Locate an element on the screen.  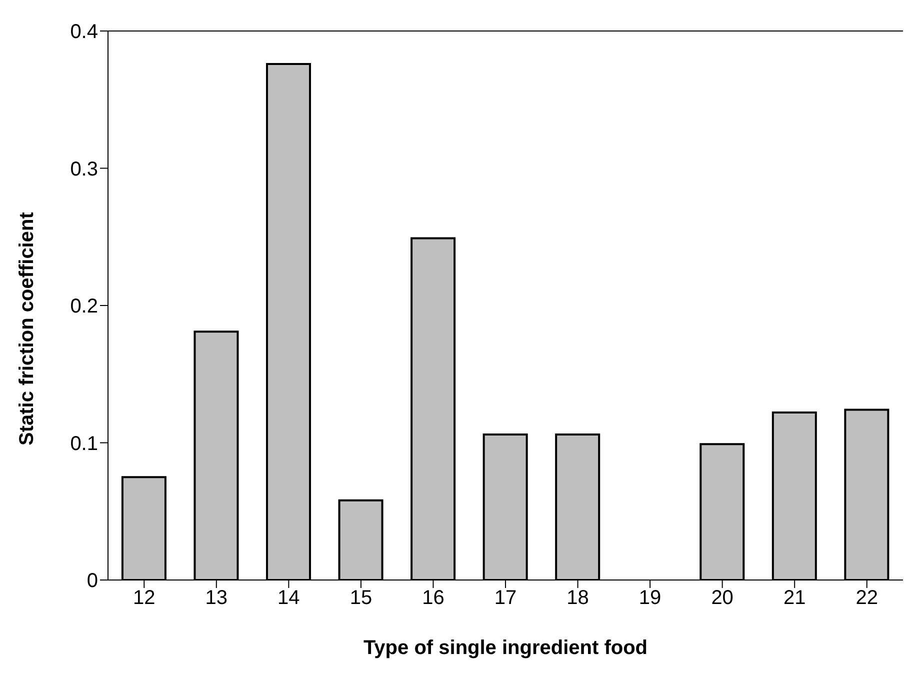
x-tick-label: 21 is located at coordinates (794, 598).